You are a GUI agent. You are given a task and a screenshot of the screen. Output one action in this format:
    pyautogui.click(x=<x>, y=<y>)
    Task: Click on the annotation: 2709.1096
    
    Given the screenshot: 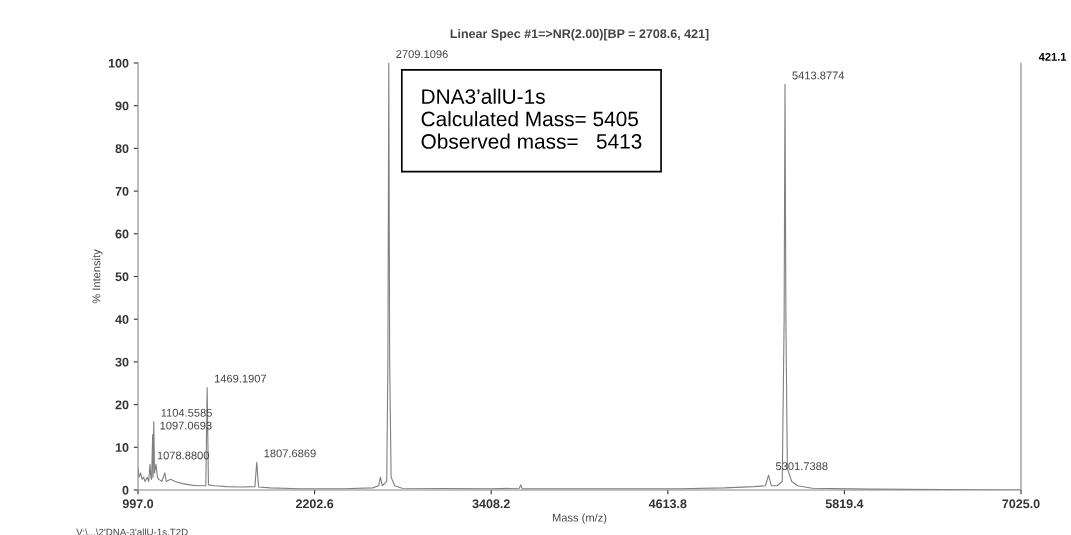 What is the action you would take?
    pyautogui.click(x=422, y=54)
    